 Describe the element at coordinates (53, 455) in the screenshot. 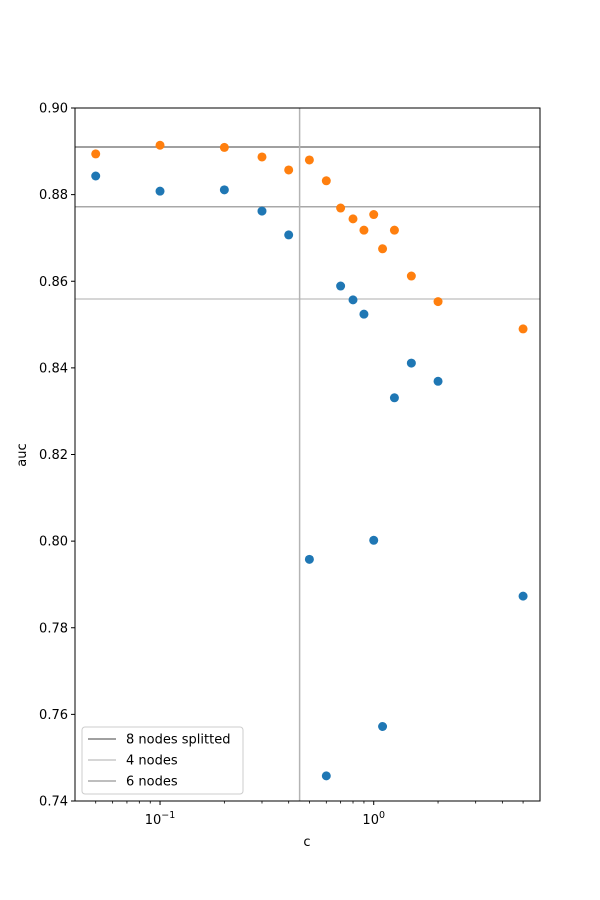

I see `y-tick-label: 0.82` at that location.